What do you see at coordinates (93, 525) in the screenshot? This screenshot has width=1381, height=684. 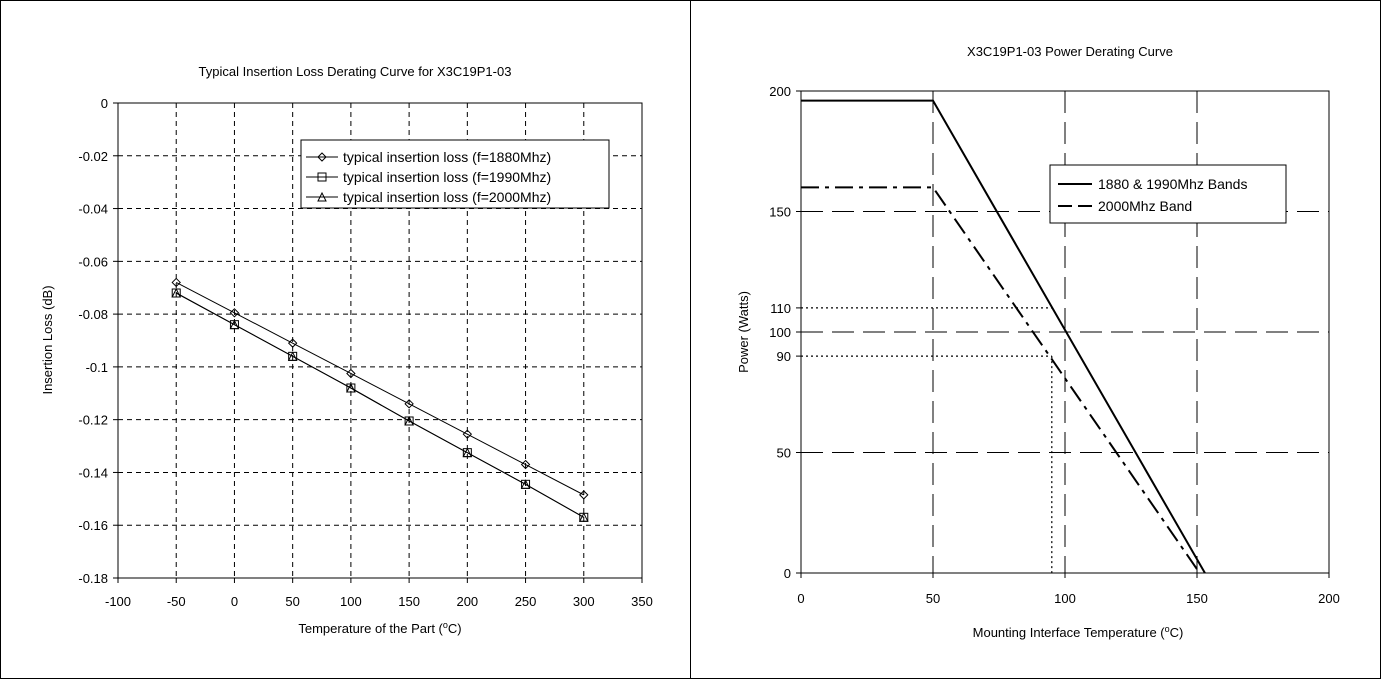 I see `chart1-y-tick-label: -0.16` at bounding box center [93, 525].